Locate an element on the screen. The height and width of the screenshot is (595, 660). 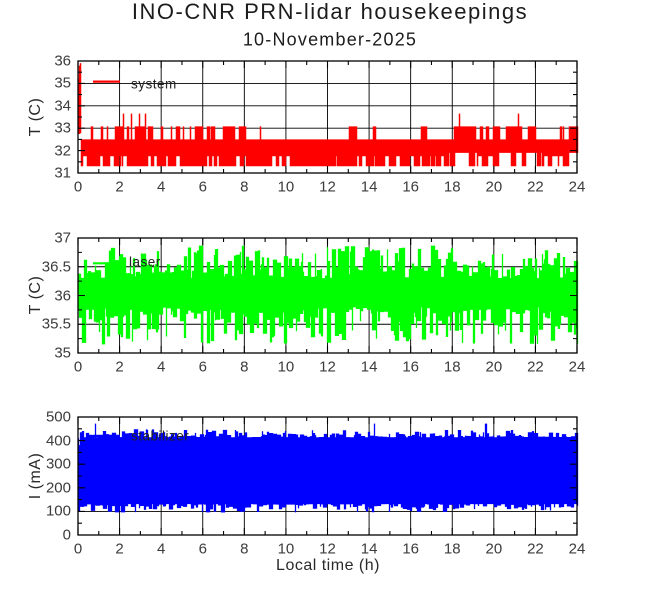
y-tick-label: 100 is located at coordinates (58, 511).